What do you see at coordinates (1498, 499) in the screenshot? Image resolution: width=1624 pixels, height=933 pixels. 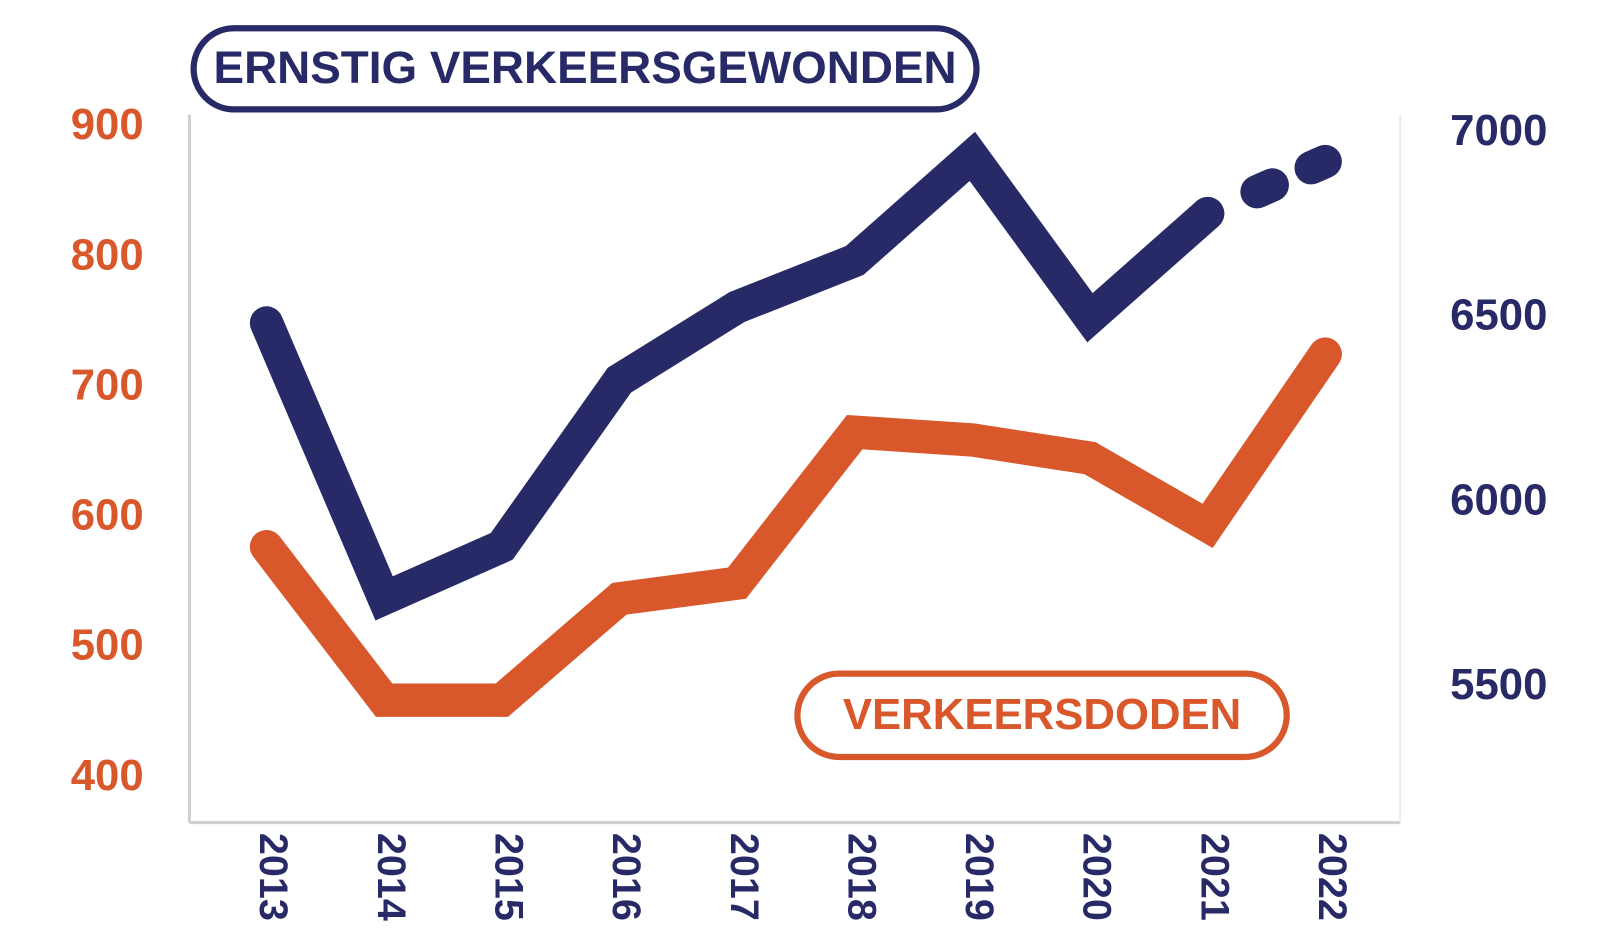 I see `y2-tick-label: 6000` at bounding box center [1498, 499].